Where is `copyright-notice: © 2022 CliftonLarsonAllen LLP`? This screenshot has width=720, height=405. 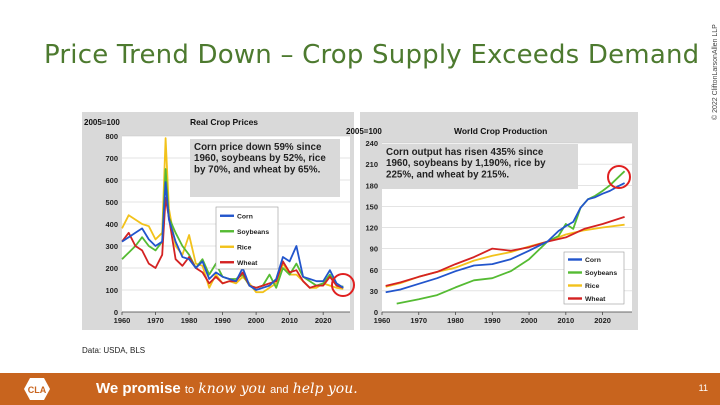
copyright-notice: © 2022 CliftonLarsonAllen LLP is located at coordinates (710, 70).